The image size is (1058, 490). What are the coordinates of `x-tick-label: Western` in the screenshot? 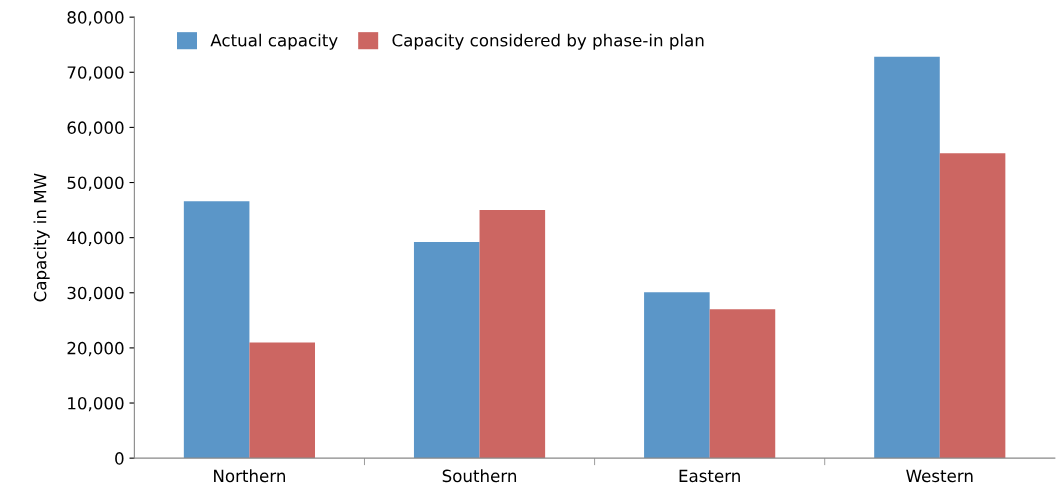 It's located at (939, 476).